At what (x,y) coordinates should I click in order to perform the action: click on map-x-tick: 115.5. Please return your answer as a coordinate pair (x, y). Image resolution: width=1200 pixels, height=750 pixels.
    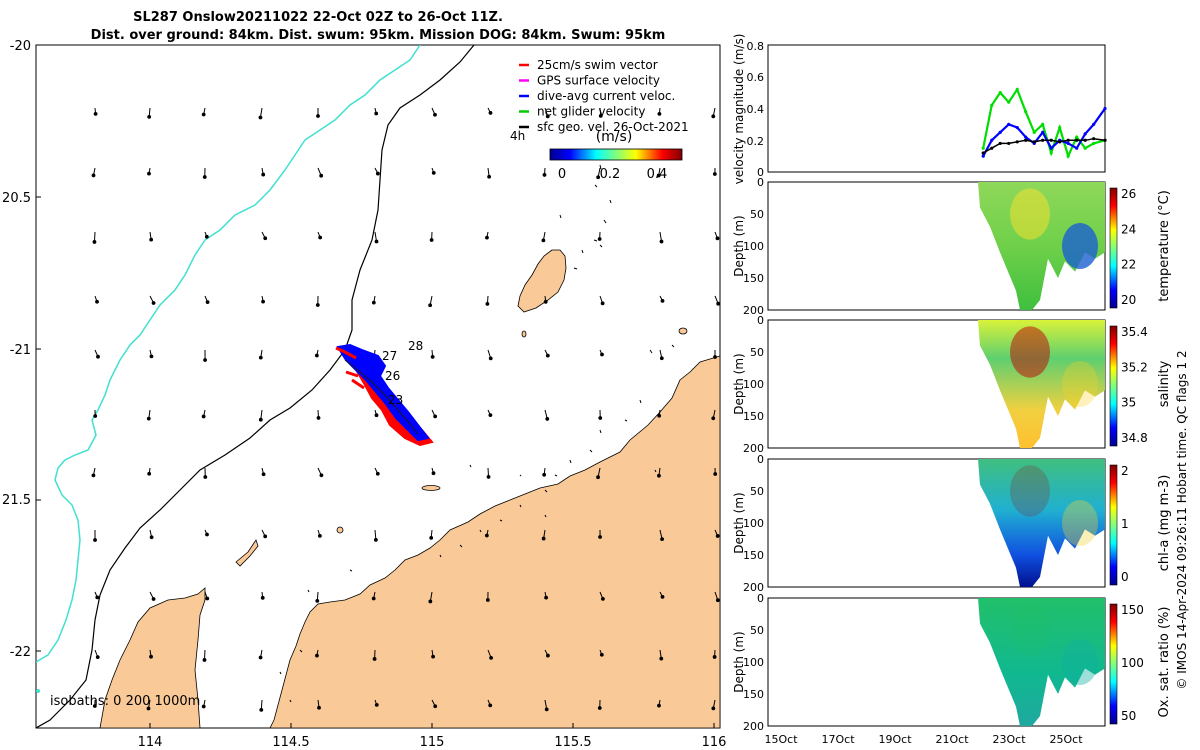
    Looking at the image, I should click on (572, 742).